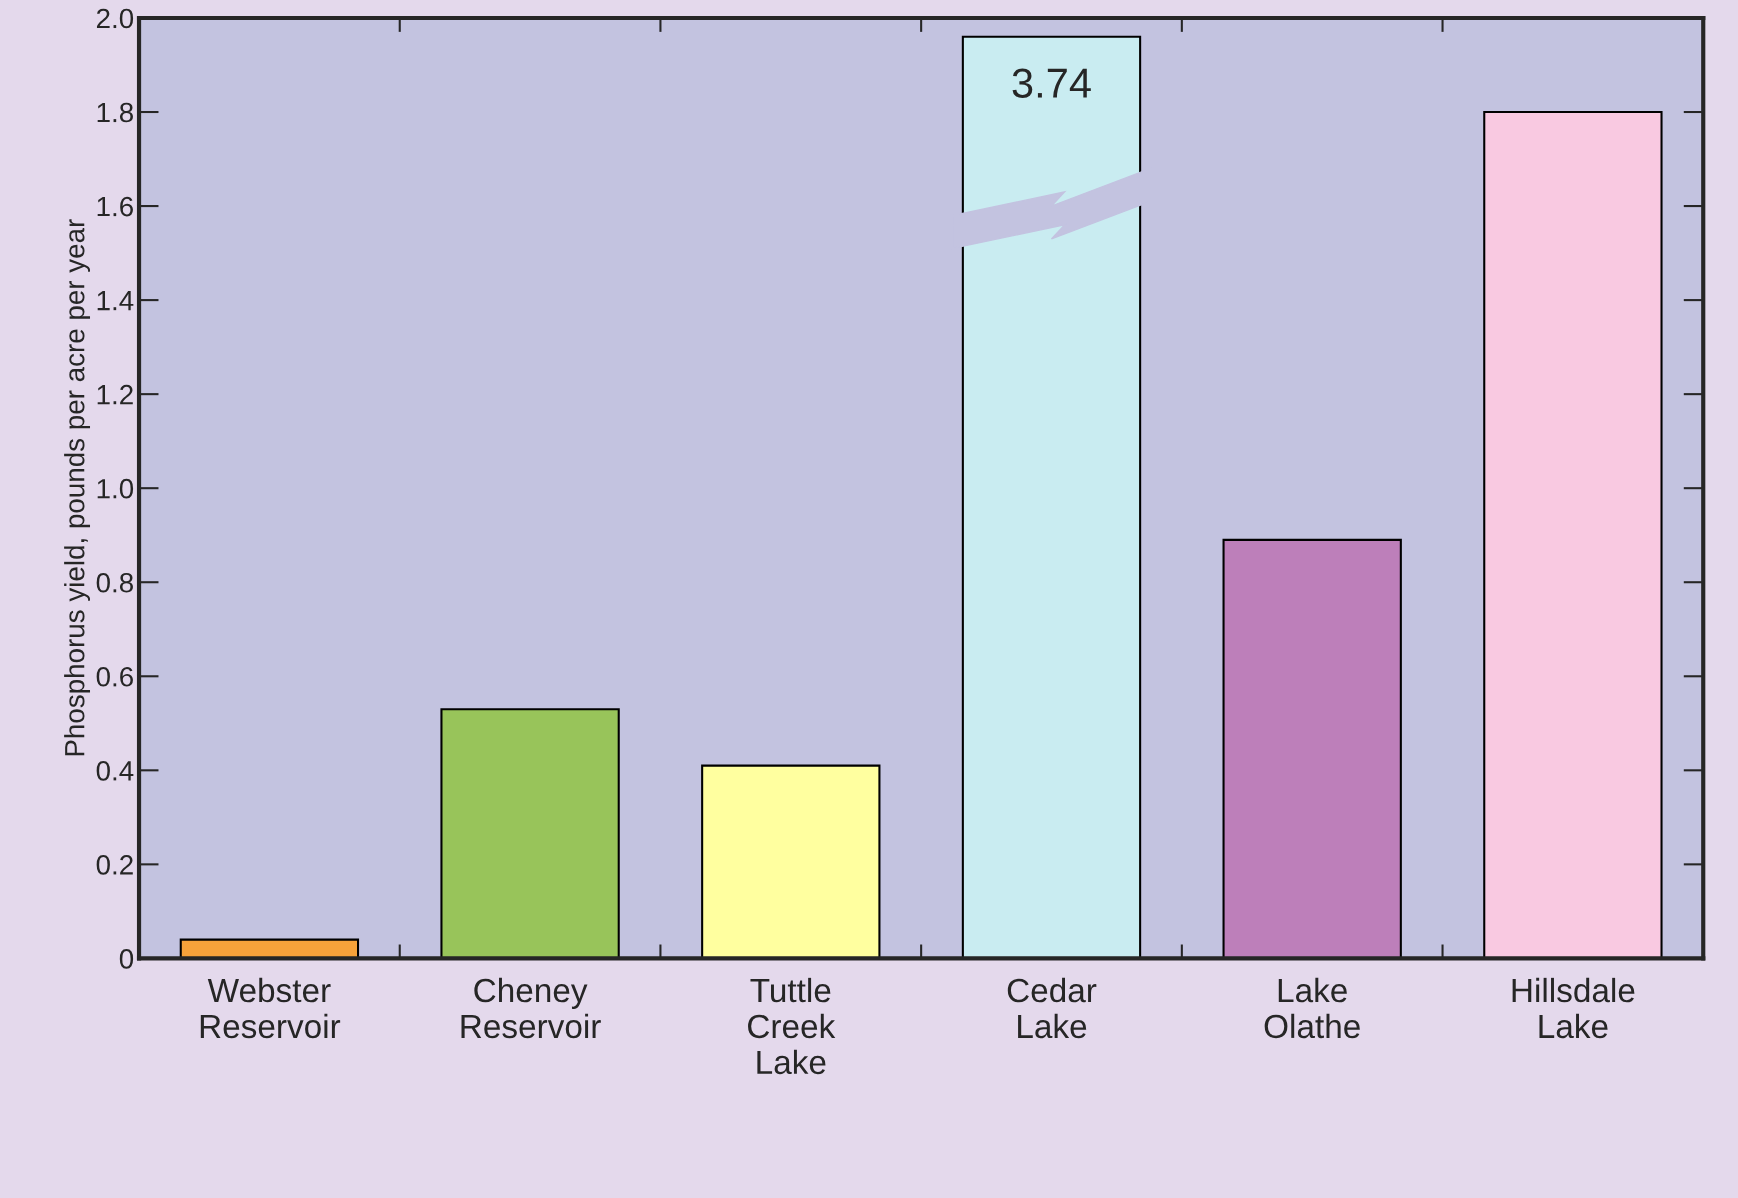 The width and height of the screenshot is (1738, 1198). Describe the element at coordinates (1312, 1008) in the screenshot. I see `x-tick-label: Lake Olathe` at that location.